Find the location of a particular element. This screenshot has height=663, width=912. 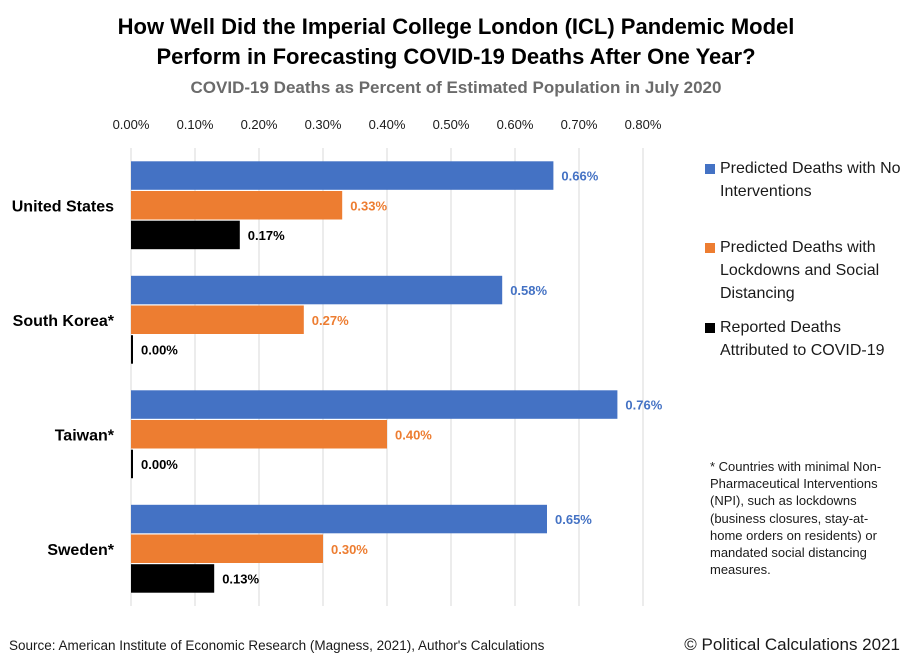

x-tick-label: 0.00% is located at coordinates (131, 124).